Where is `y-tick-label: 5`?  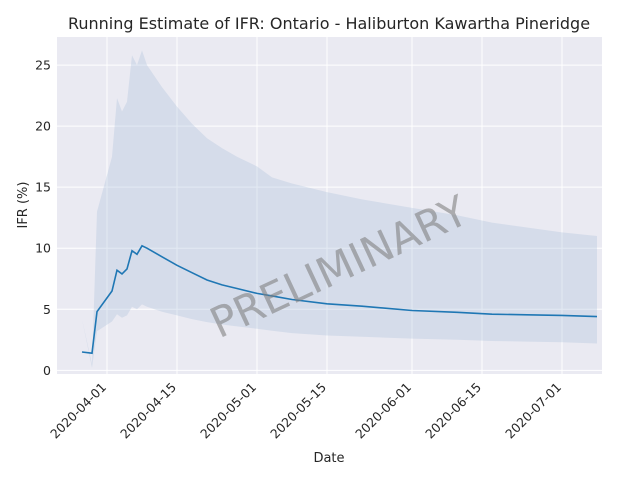
y-tick-label: 5 is located at coordinates (47, 309).